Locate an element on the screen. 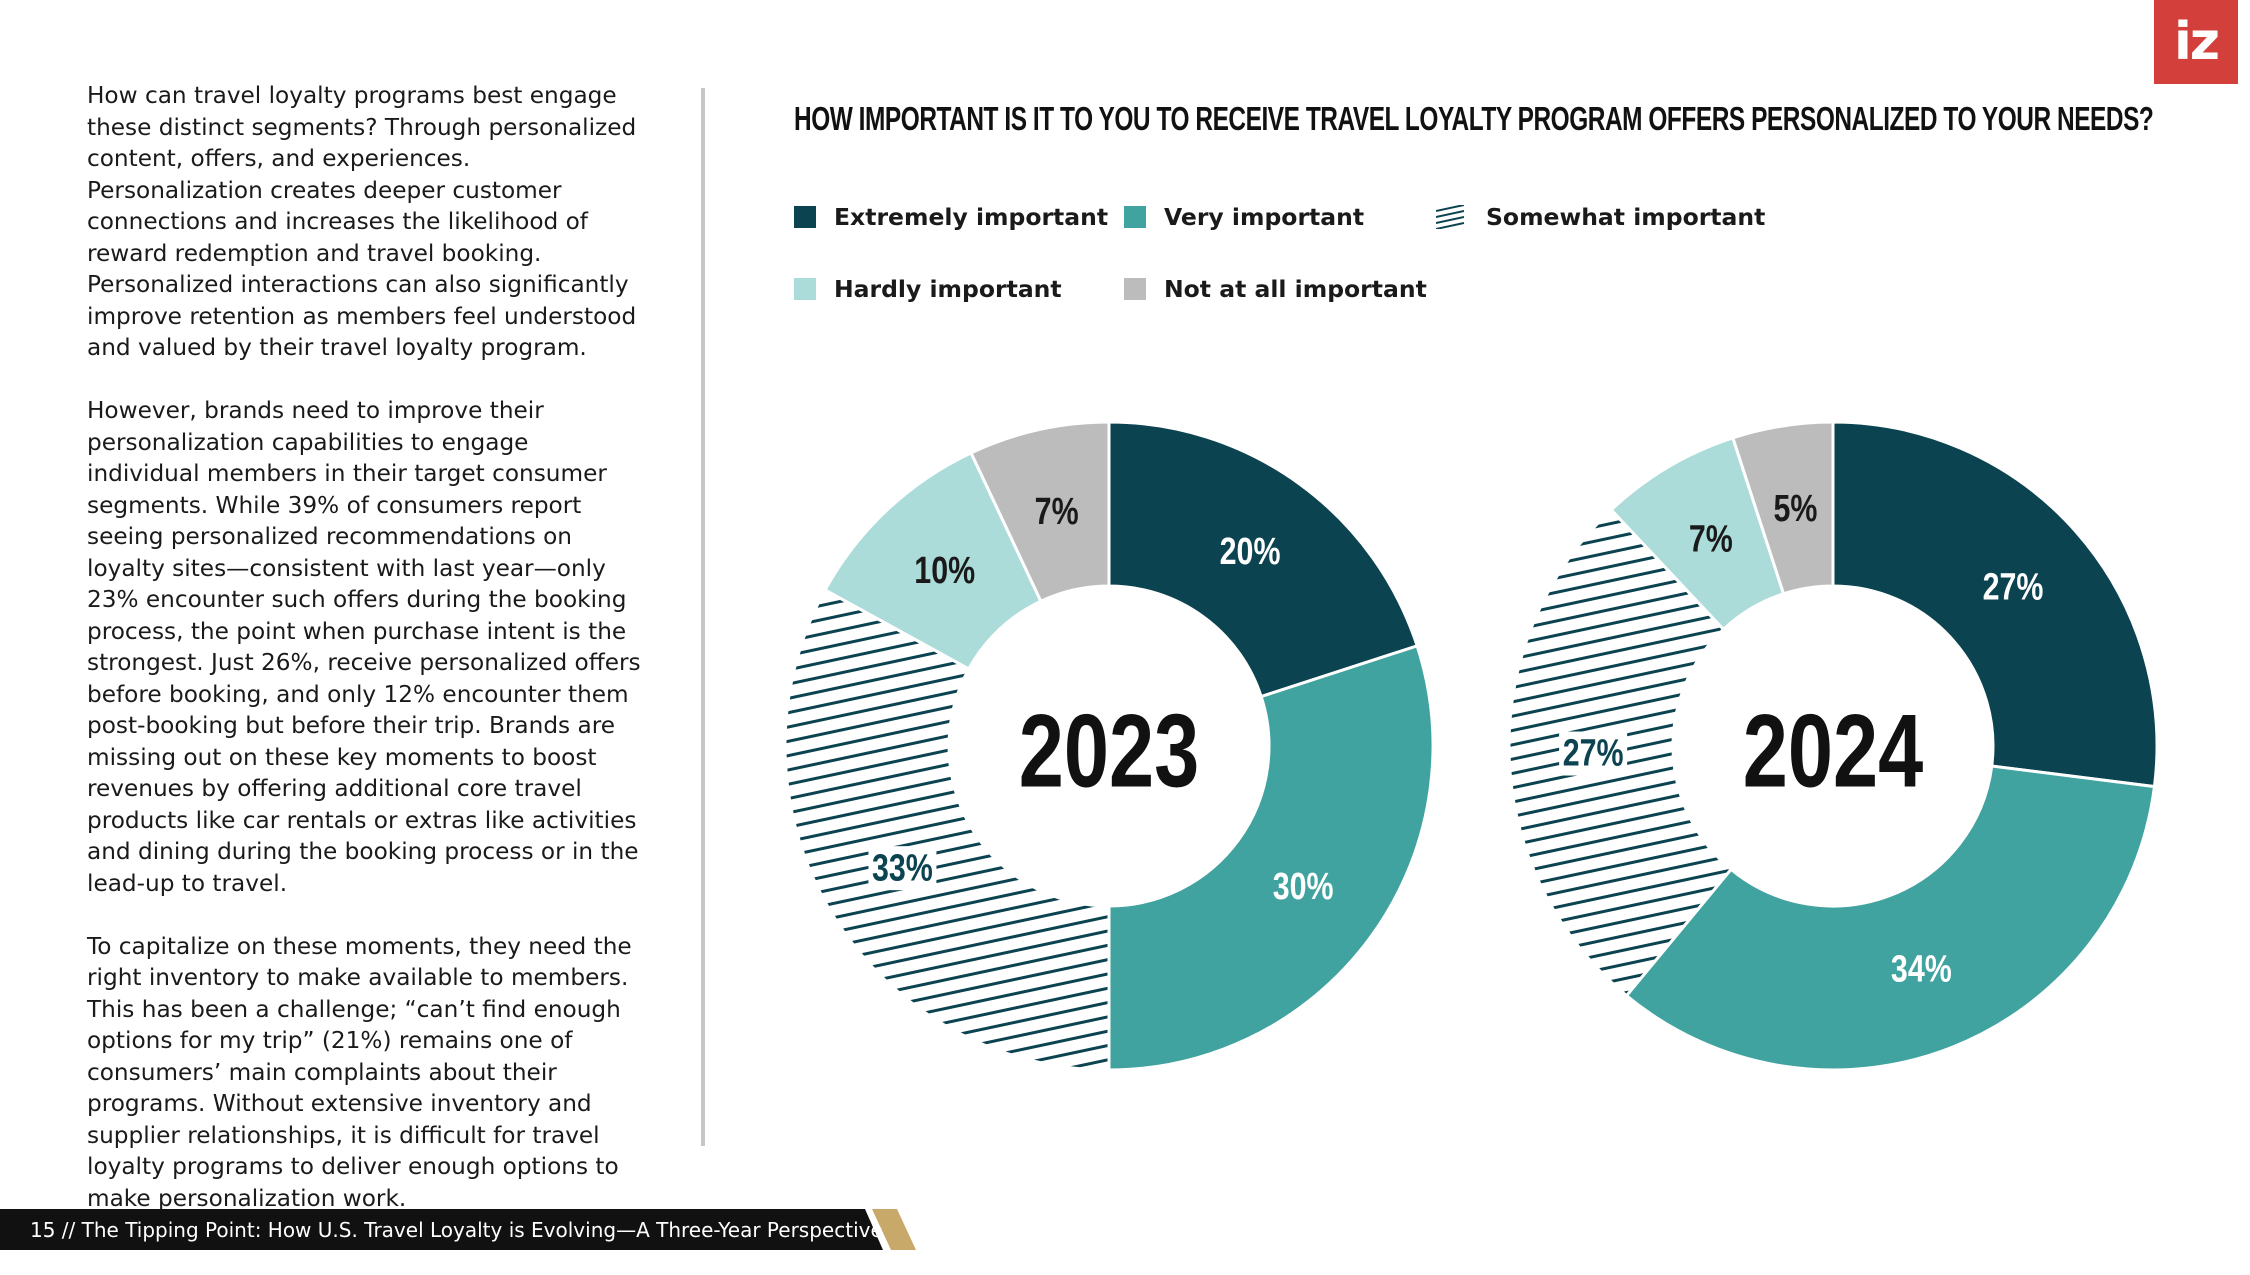 Image resolution: width=2250 pixels, height=1275 pixels. legend-label: Somewhat important is located at coordinates (1626, 217).